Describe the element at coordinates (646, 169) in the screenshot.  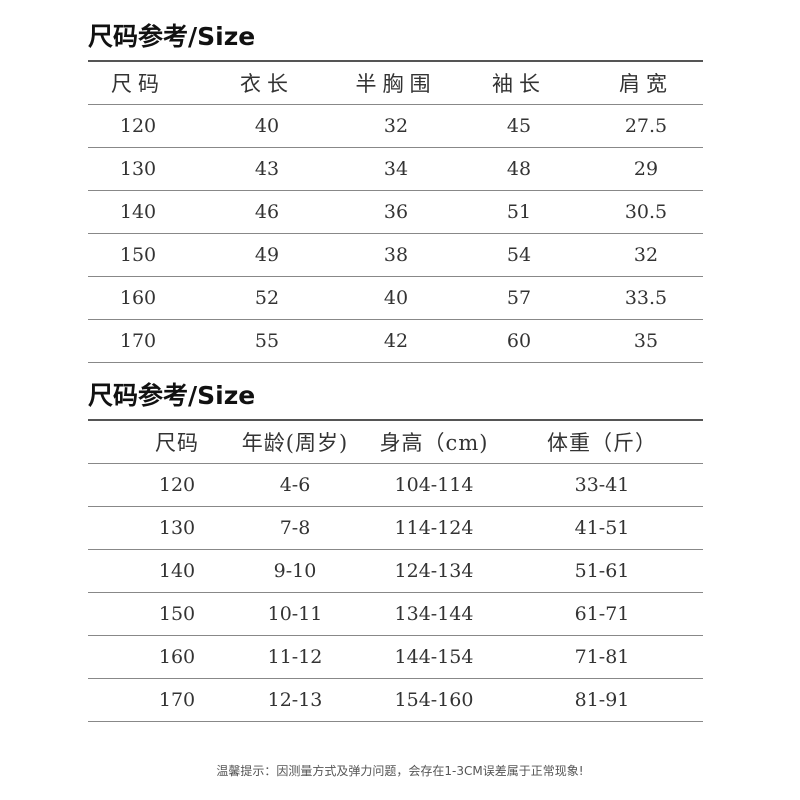
I see `table-cell: 29` at that location.